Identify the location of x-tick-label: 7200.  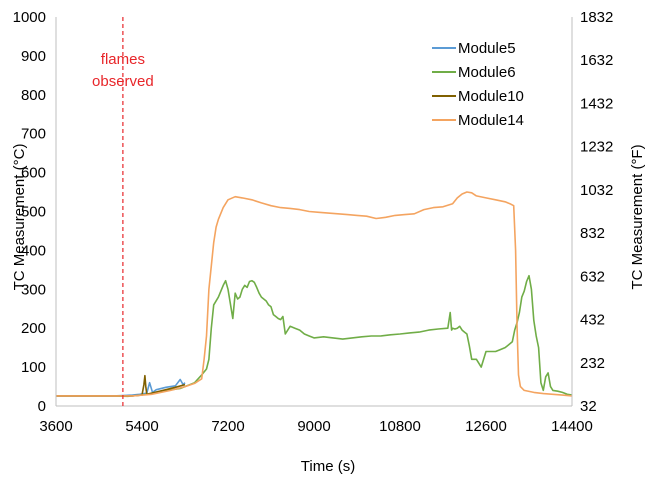
(227, 426).